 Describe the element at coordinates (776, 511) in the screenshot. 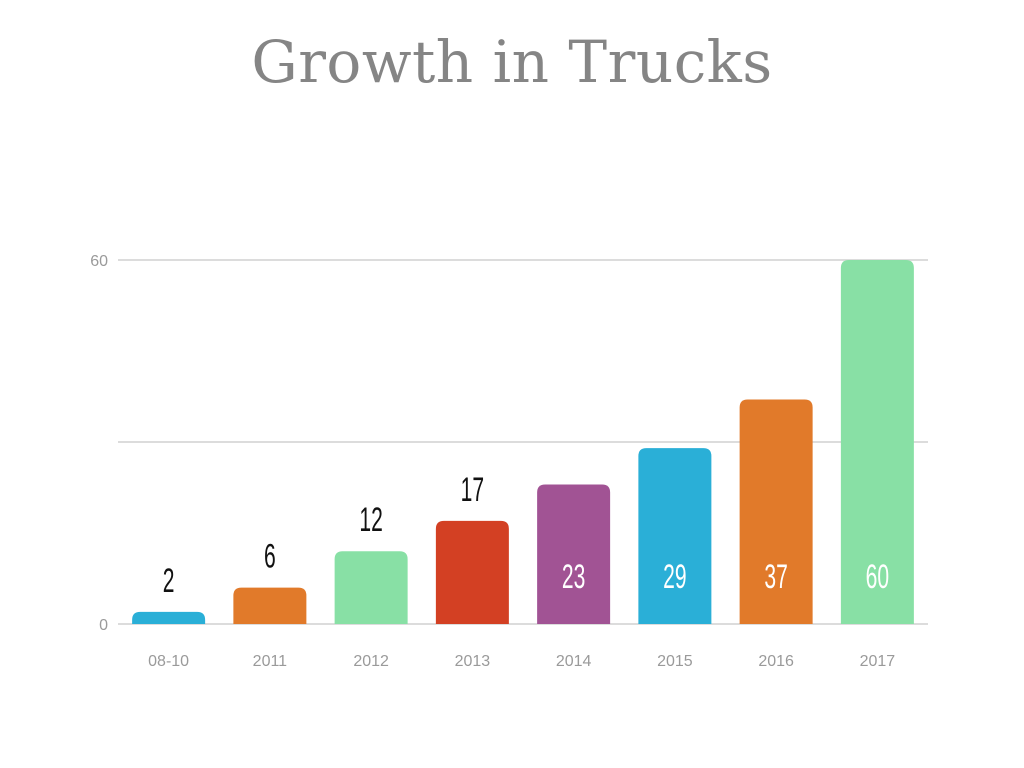

I see `bar-2016` at that location.